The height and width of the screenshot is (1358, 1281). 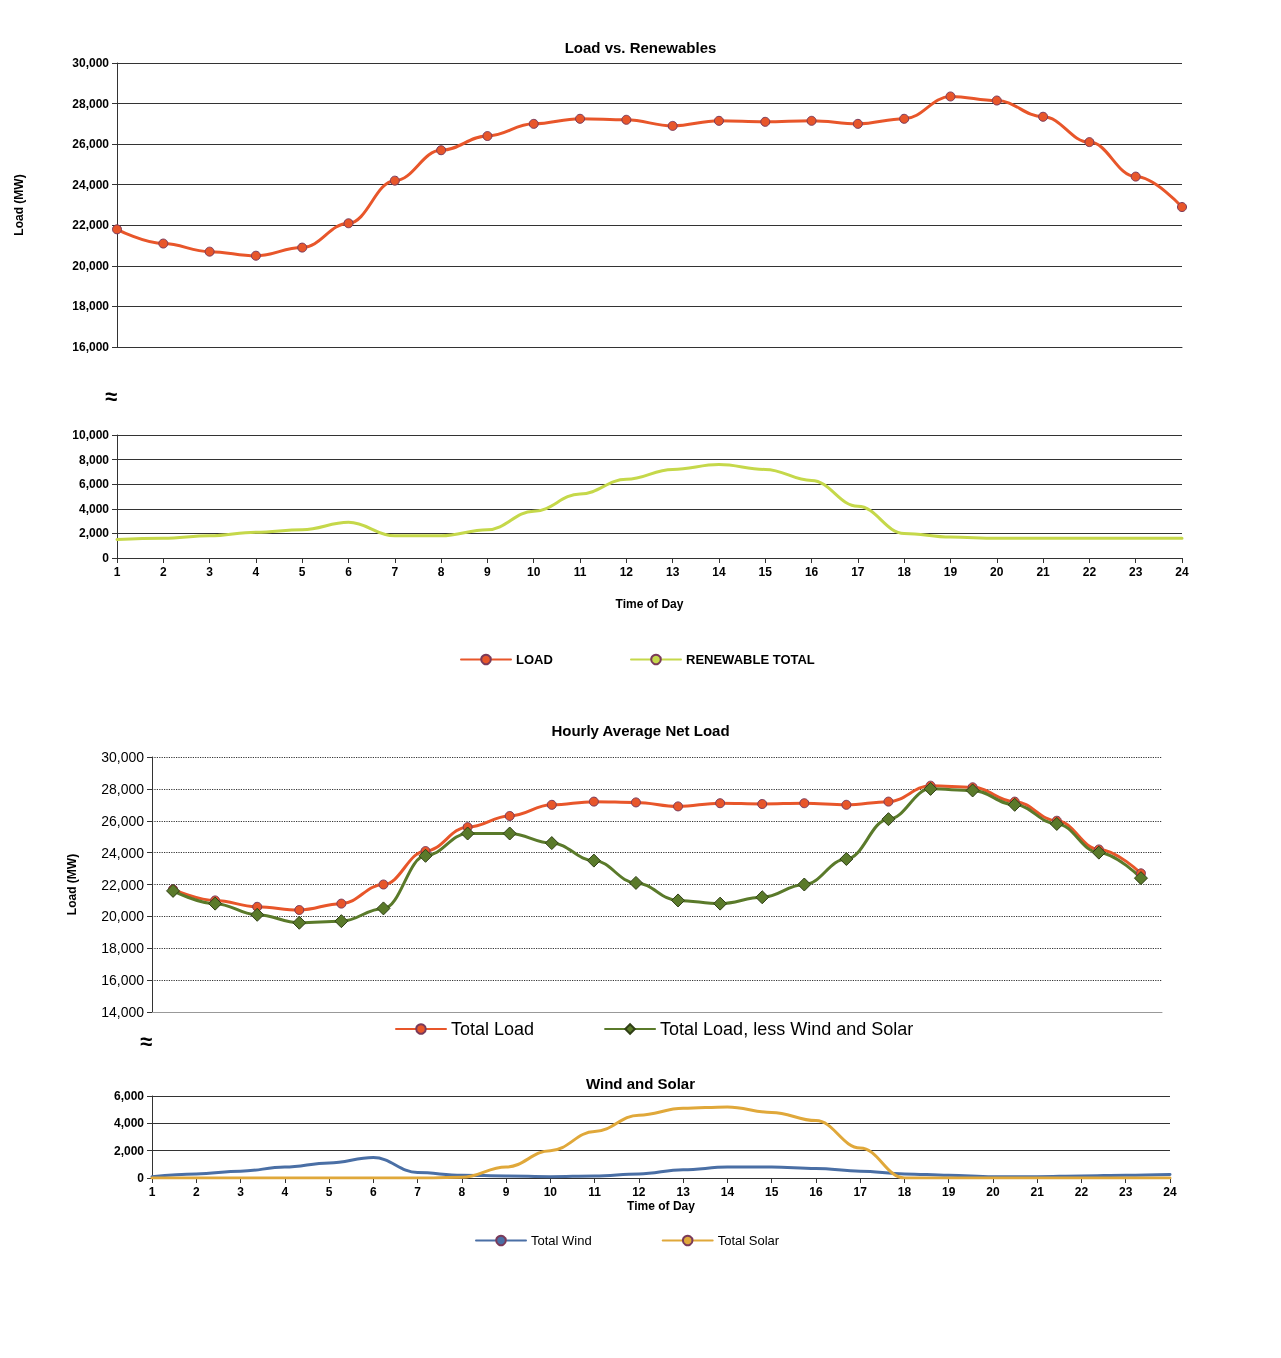 I want to click on legend-label: Total Load, so click(x=493, y=1029).